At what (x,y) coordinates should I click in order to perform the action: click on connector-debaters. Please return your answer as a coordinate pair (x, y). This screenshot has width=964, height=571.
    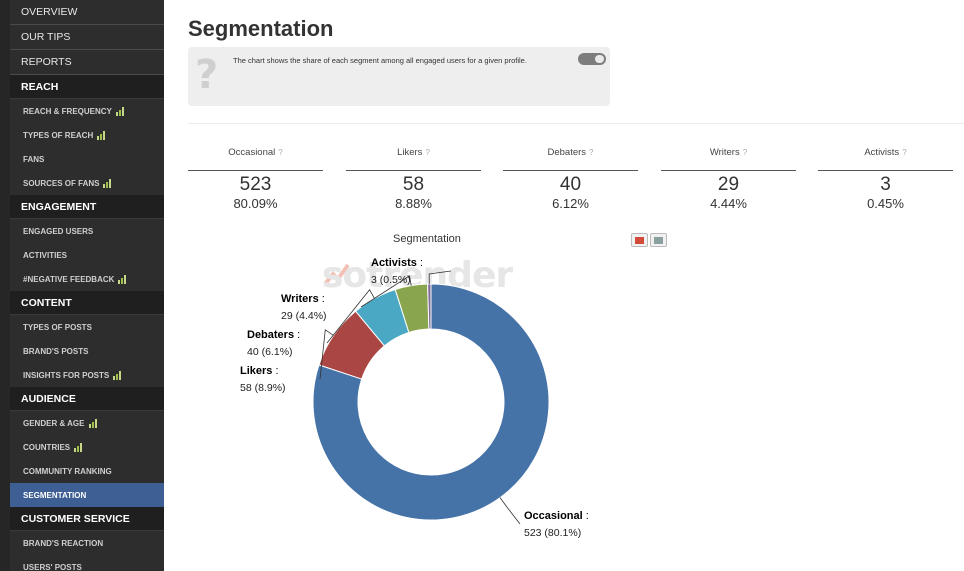
    Looking at the image, I should click on (350, 316).